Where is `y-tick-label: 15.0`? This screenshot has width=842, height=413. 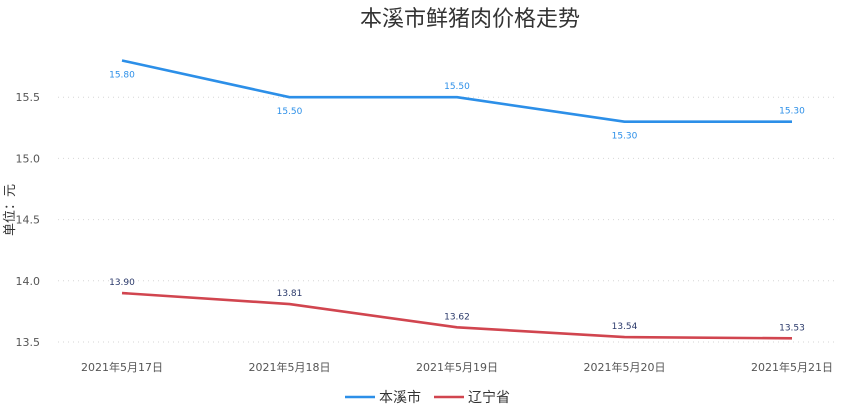 y-tick-label: 15.0 is located at coordinates (28, 158).